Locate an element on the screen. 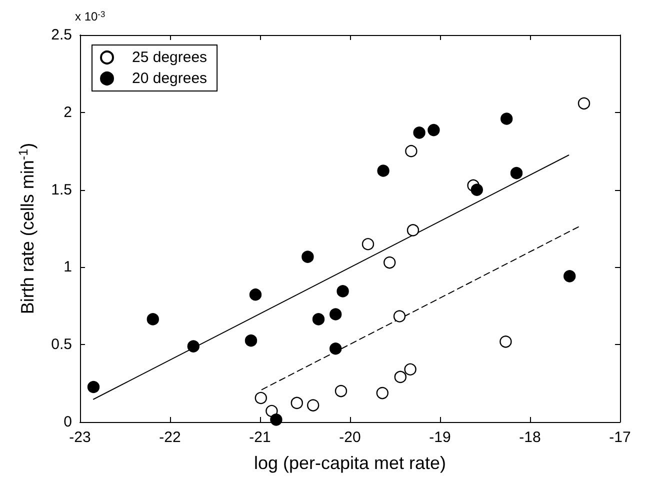 The image size is (651, 480). x-tick-label: -20 is located at coordinates (350, 437).